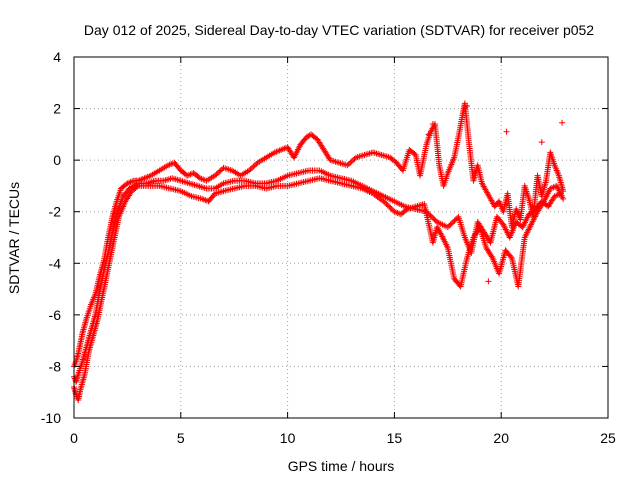  What do you see at coordinates (501, 438) in the screenshot?
I see `x-tick-label: 20` at bounding box center [501, 438].